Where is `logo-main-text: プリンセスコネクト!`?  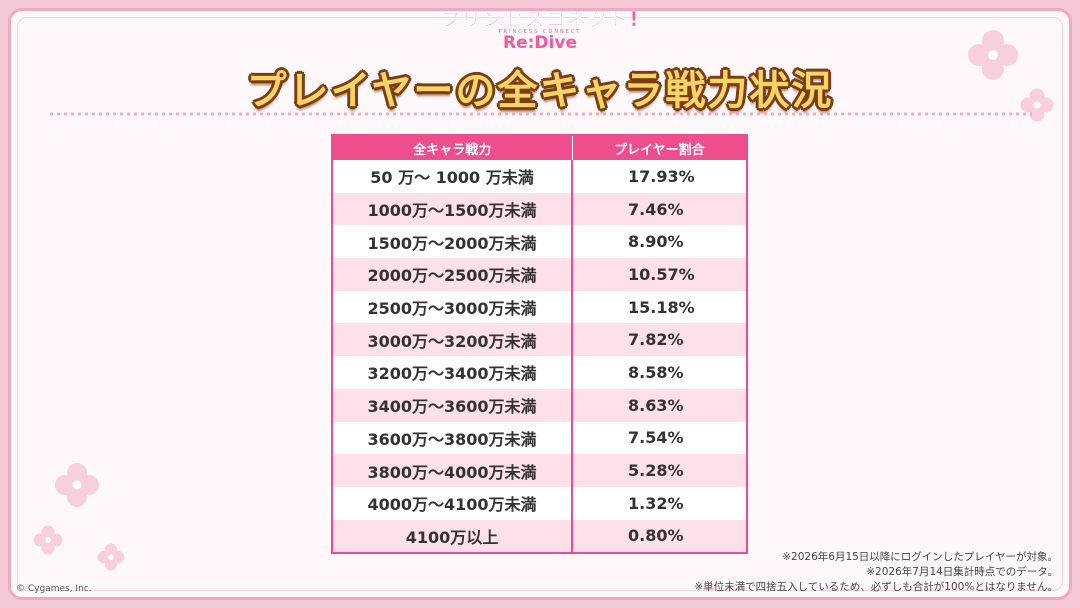
logo-main-text: プリンセスコネクト! is located at coordinates (540, 19).